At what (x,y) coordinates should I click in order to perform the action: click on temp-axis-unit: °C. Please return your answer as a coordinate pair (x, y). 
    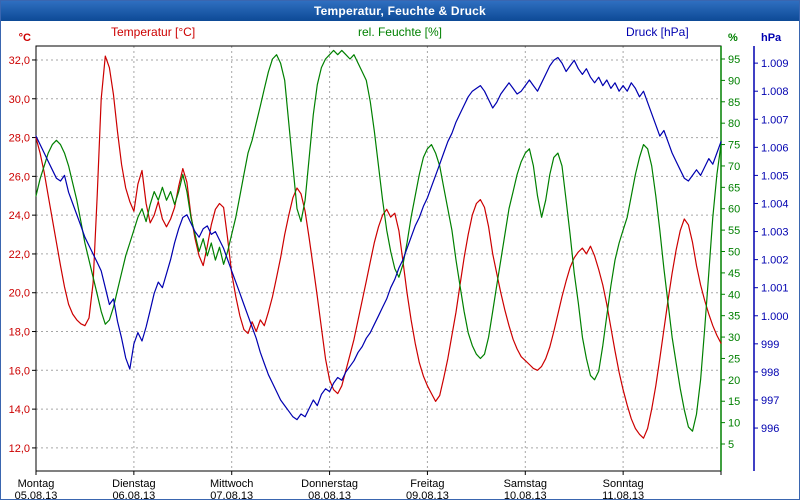
    Looking at the image, I should click on (25, 38).